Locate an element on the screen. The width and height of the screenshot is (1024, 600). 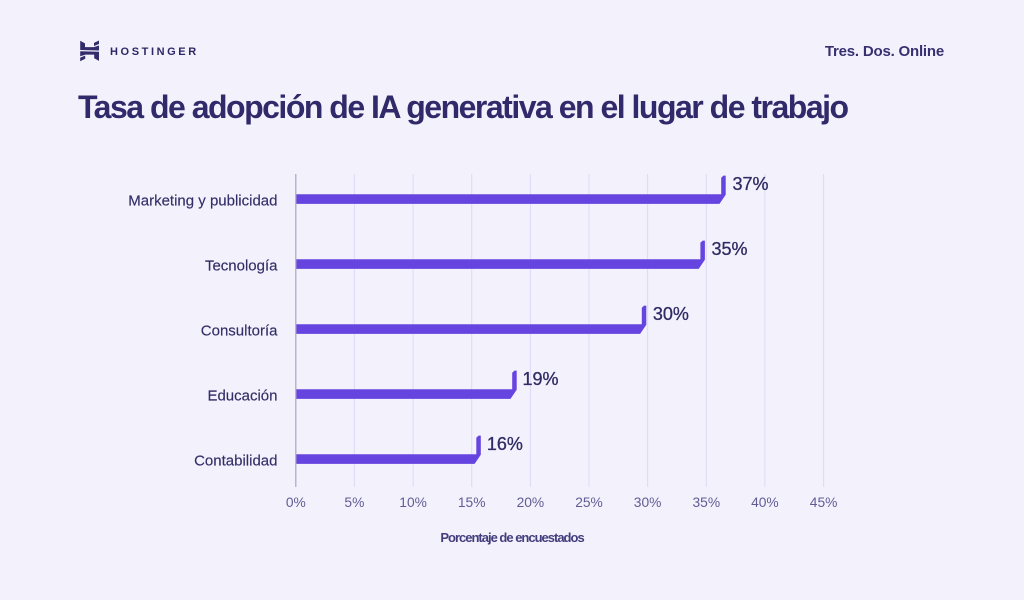
svg-text: 15% is located at coordinates (472, 502).